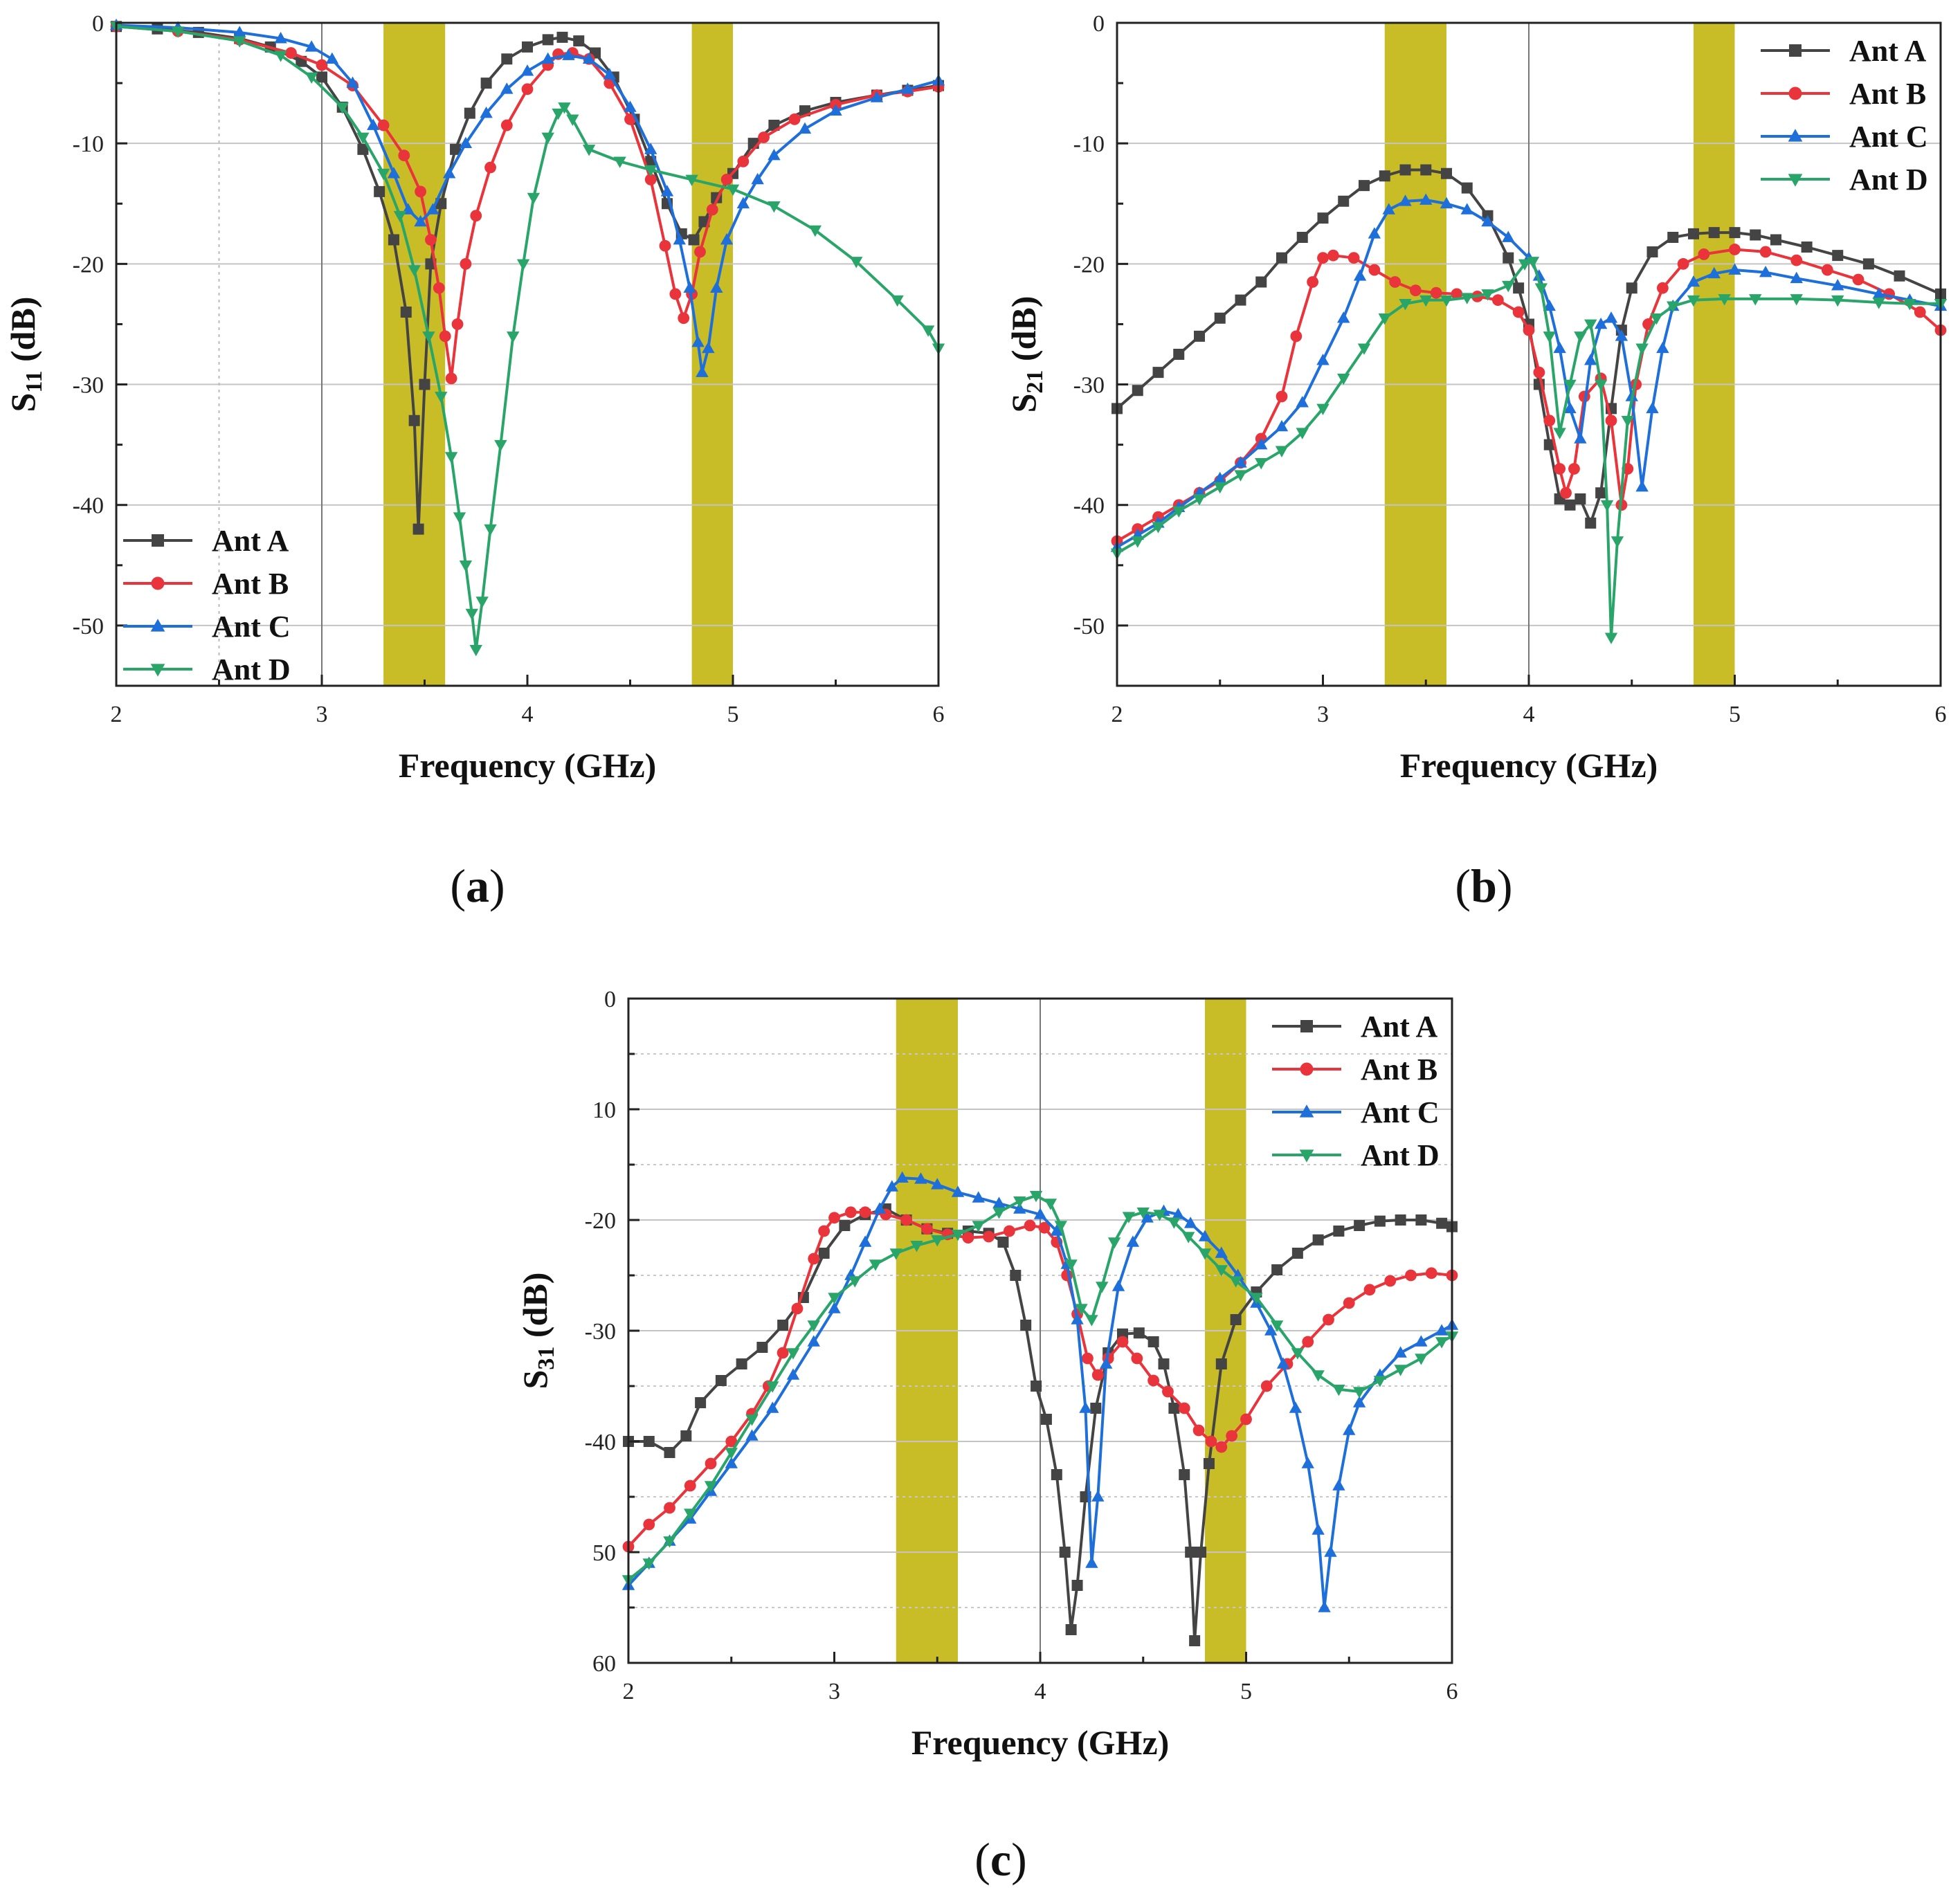 The image size is (1960, 1903). What do you see at coordinates (1000, 1859) in the screenshot?
I see `caption-letter: c` at bounding box center [1000, 1859].